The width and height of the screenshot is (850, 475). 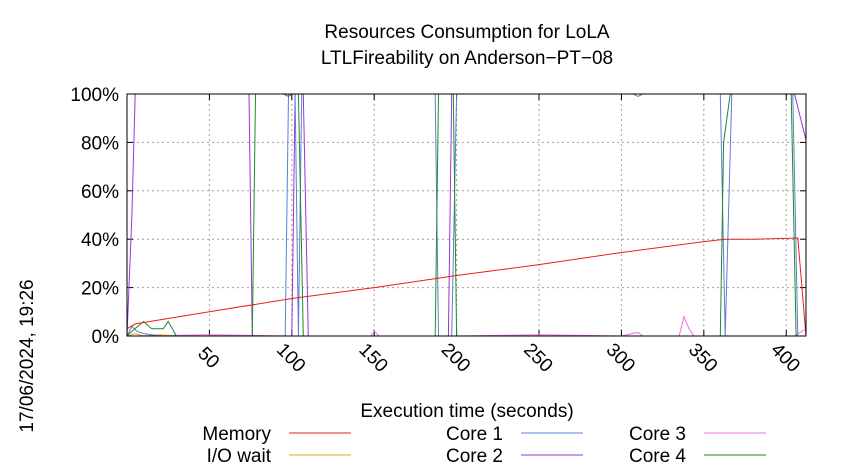 I want to click on x-tick-label: 250, so click(x=537, y=357).